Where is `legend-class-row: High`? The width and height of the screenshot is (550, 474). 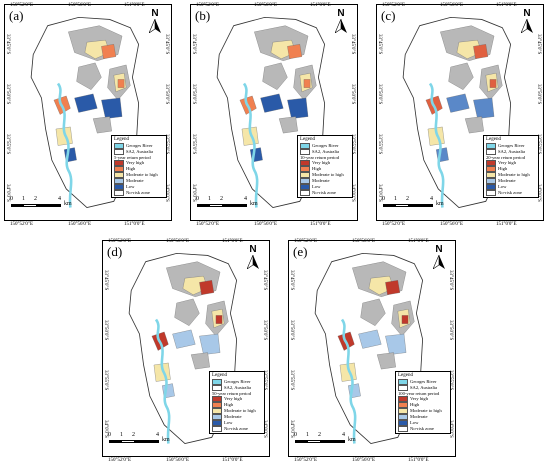
legend-class-row: High is located at coordinates (423, 405).